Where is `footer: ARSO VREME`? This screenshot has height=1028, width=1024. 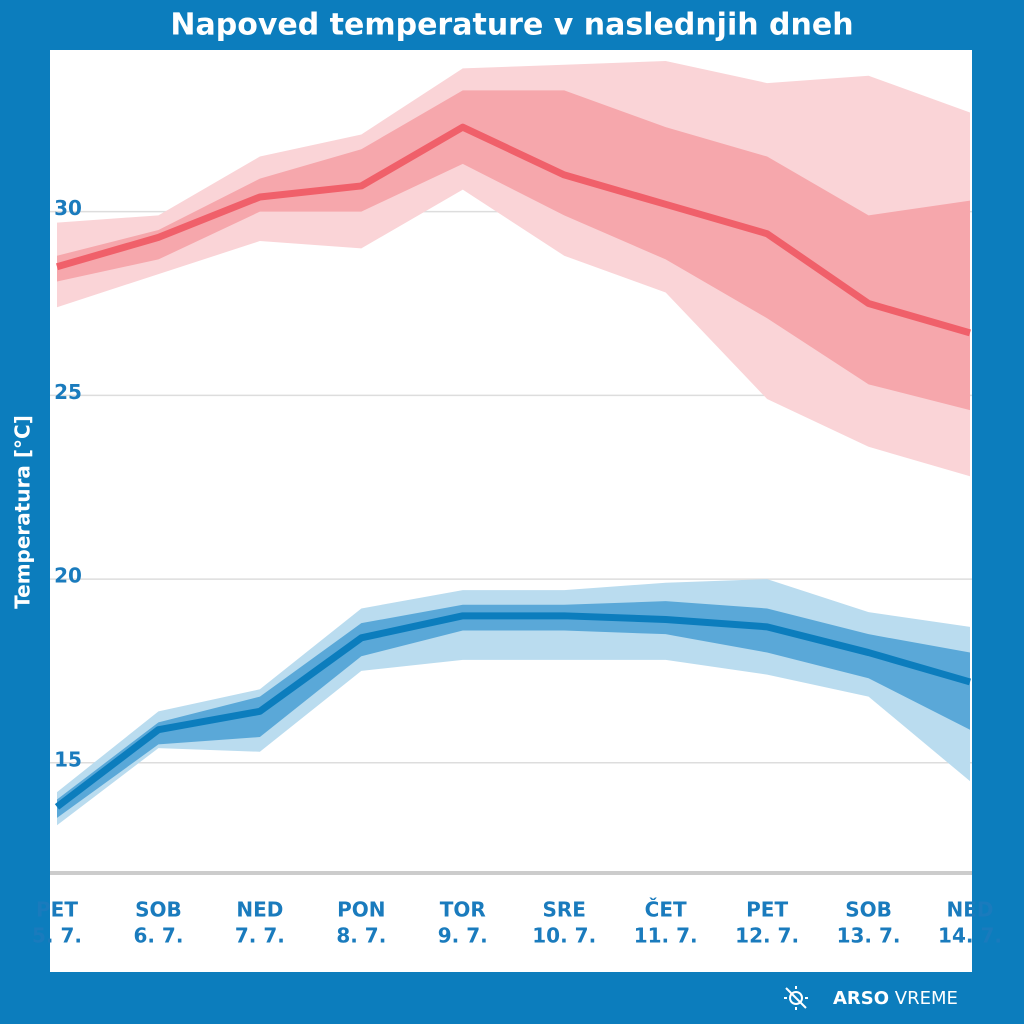 footer: ARSO VREME is located at coordinates (871, 998).